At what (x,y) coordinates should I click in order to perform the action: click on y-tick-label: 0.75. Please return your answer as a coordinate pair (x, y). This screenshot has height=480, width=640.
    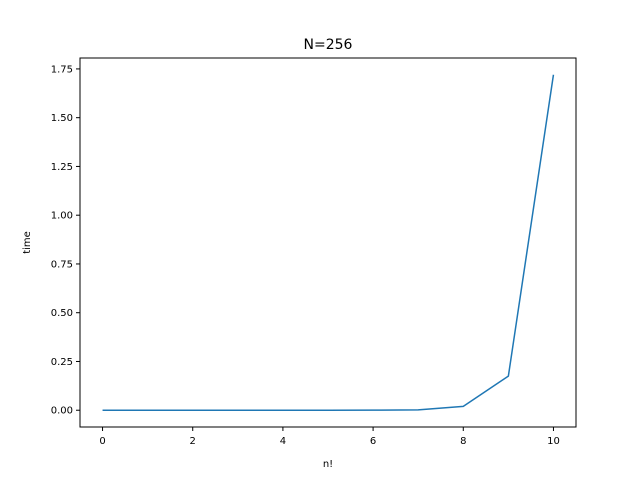
    Looking at the image, I should click on (62, 264).